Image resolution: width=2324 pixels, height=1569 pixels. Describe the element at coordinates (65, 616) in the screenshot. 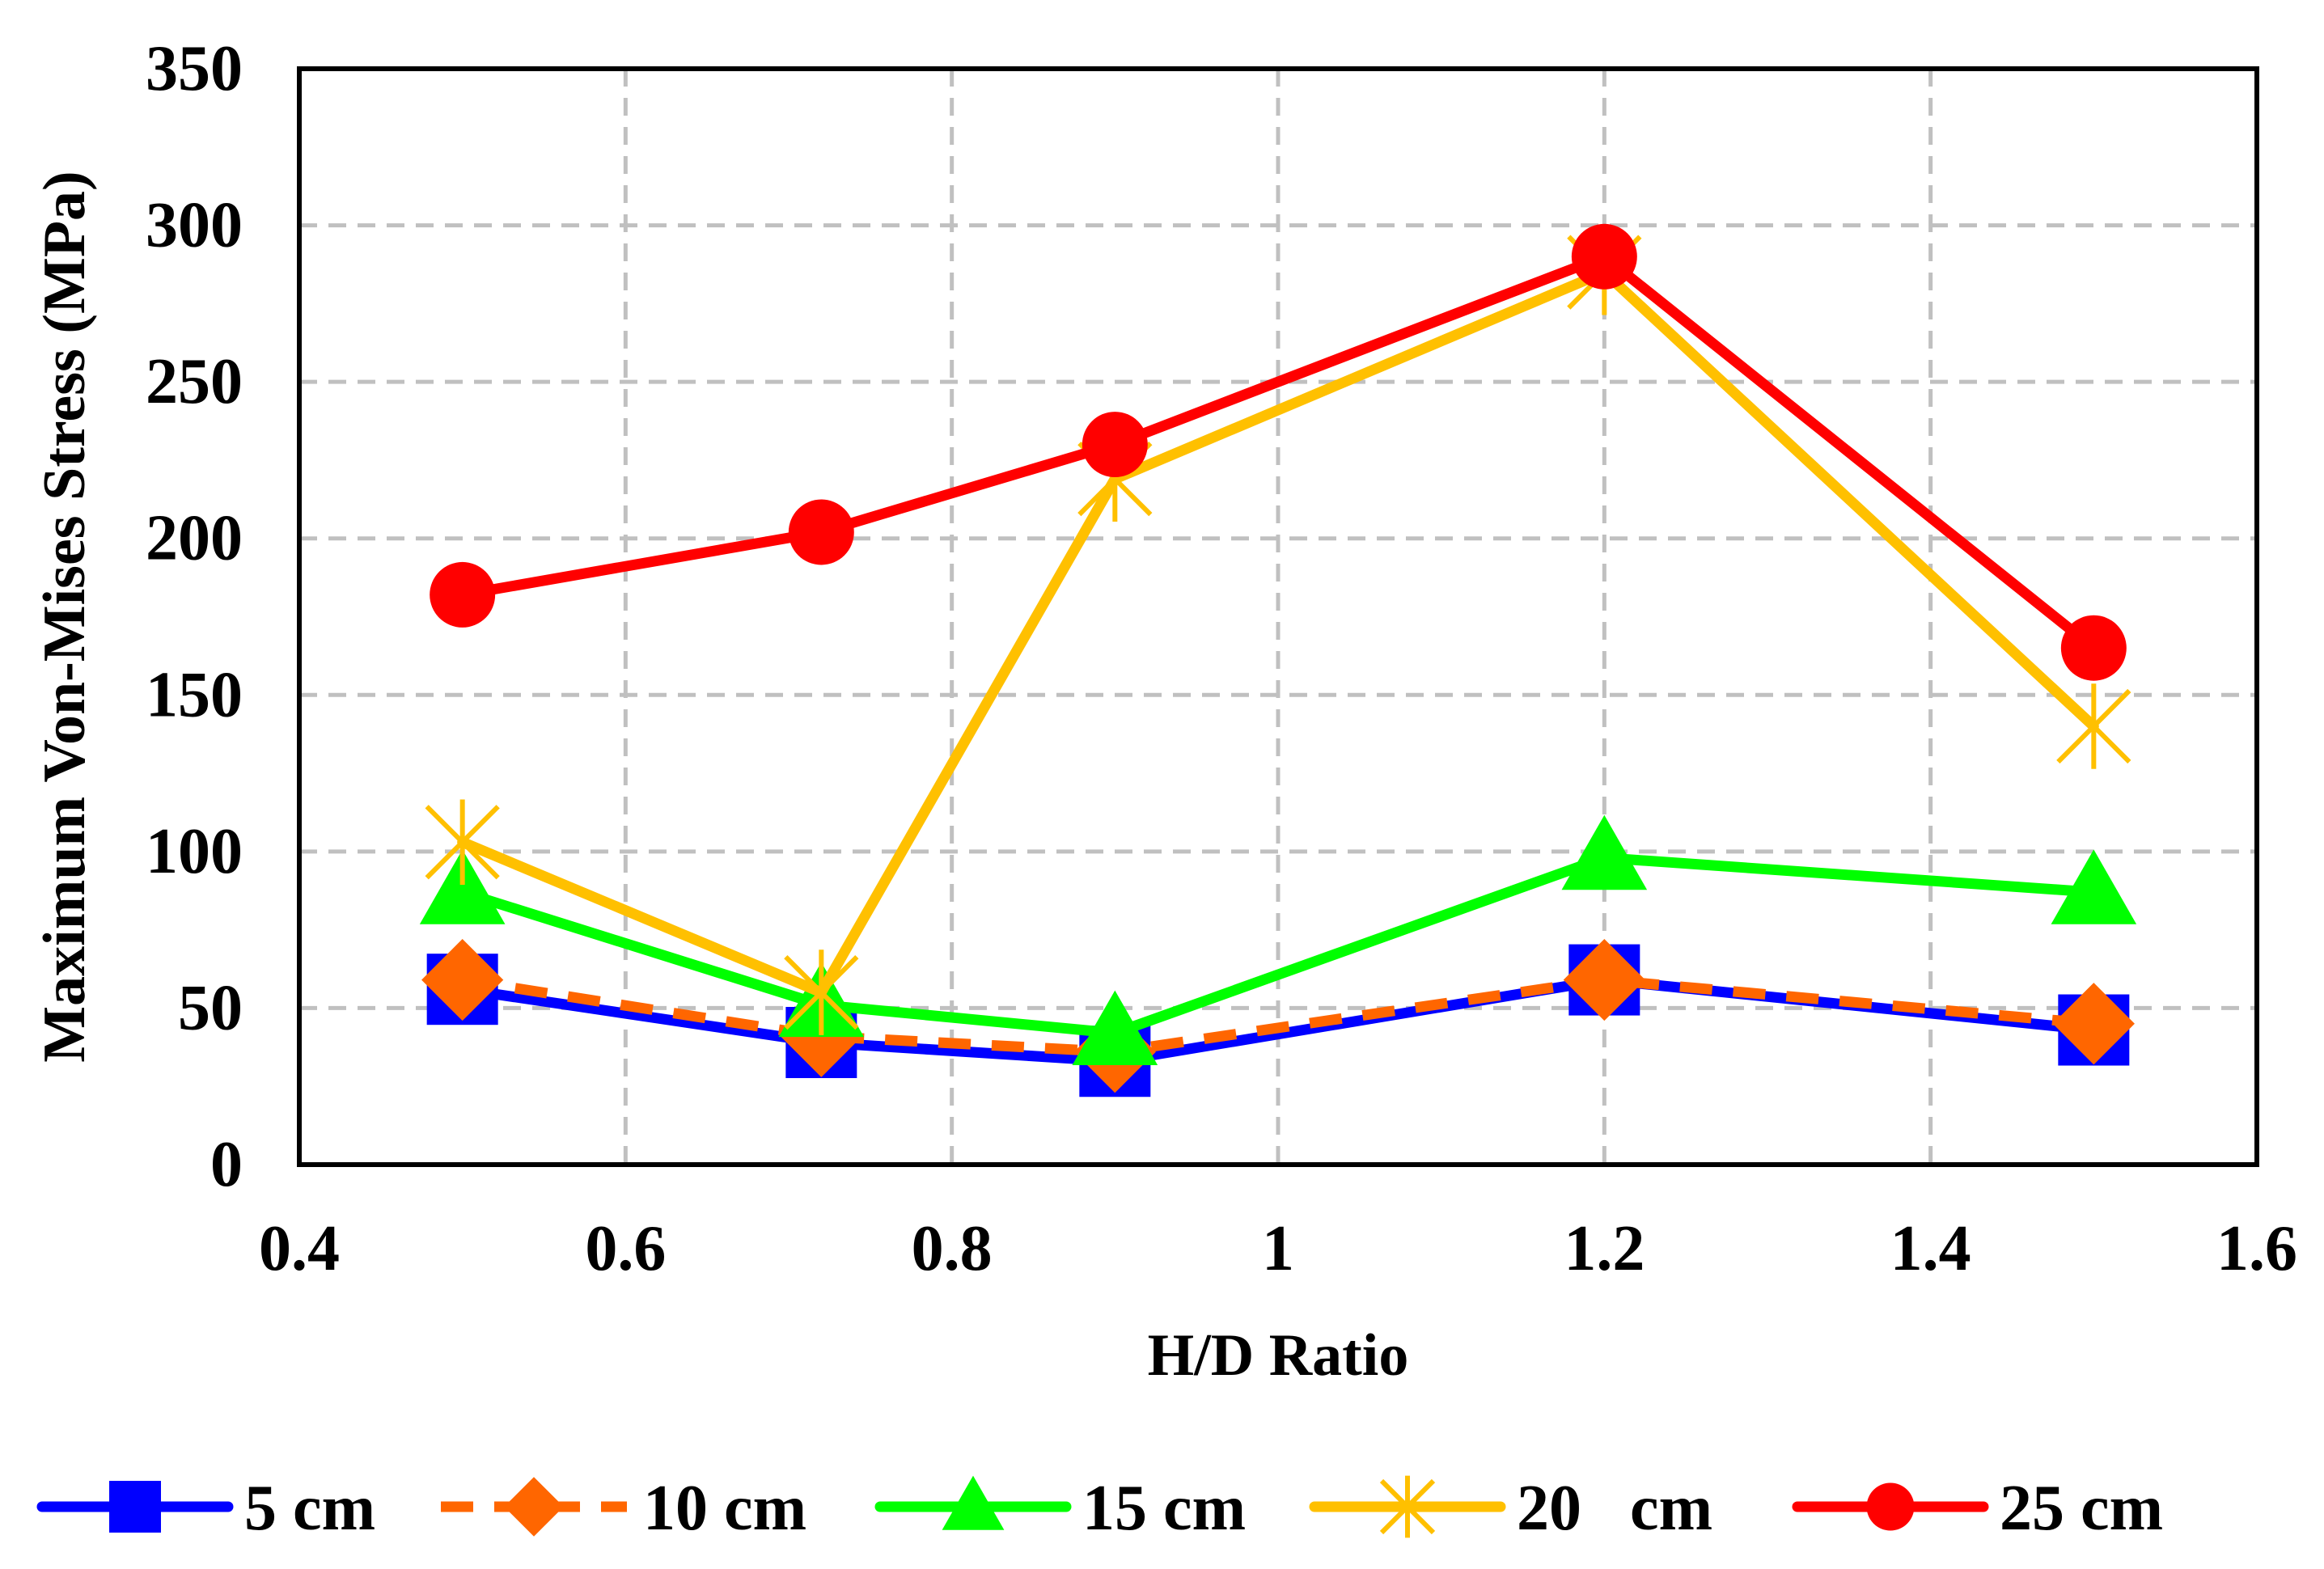

I see `y-axis-title: Maximum Von-Mises Stress (MPa)` at that location.